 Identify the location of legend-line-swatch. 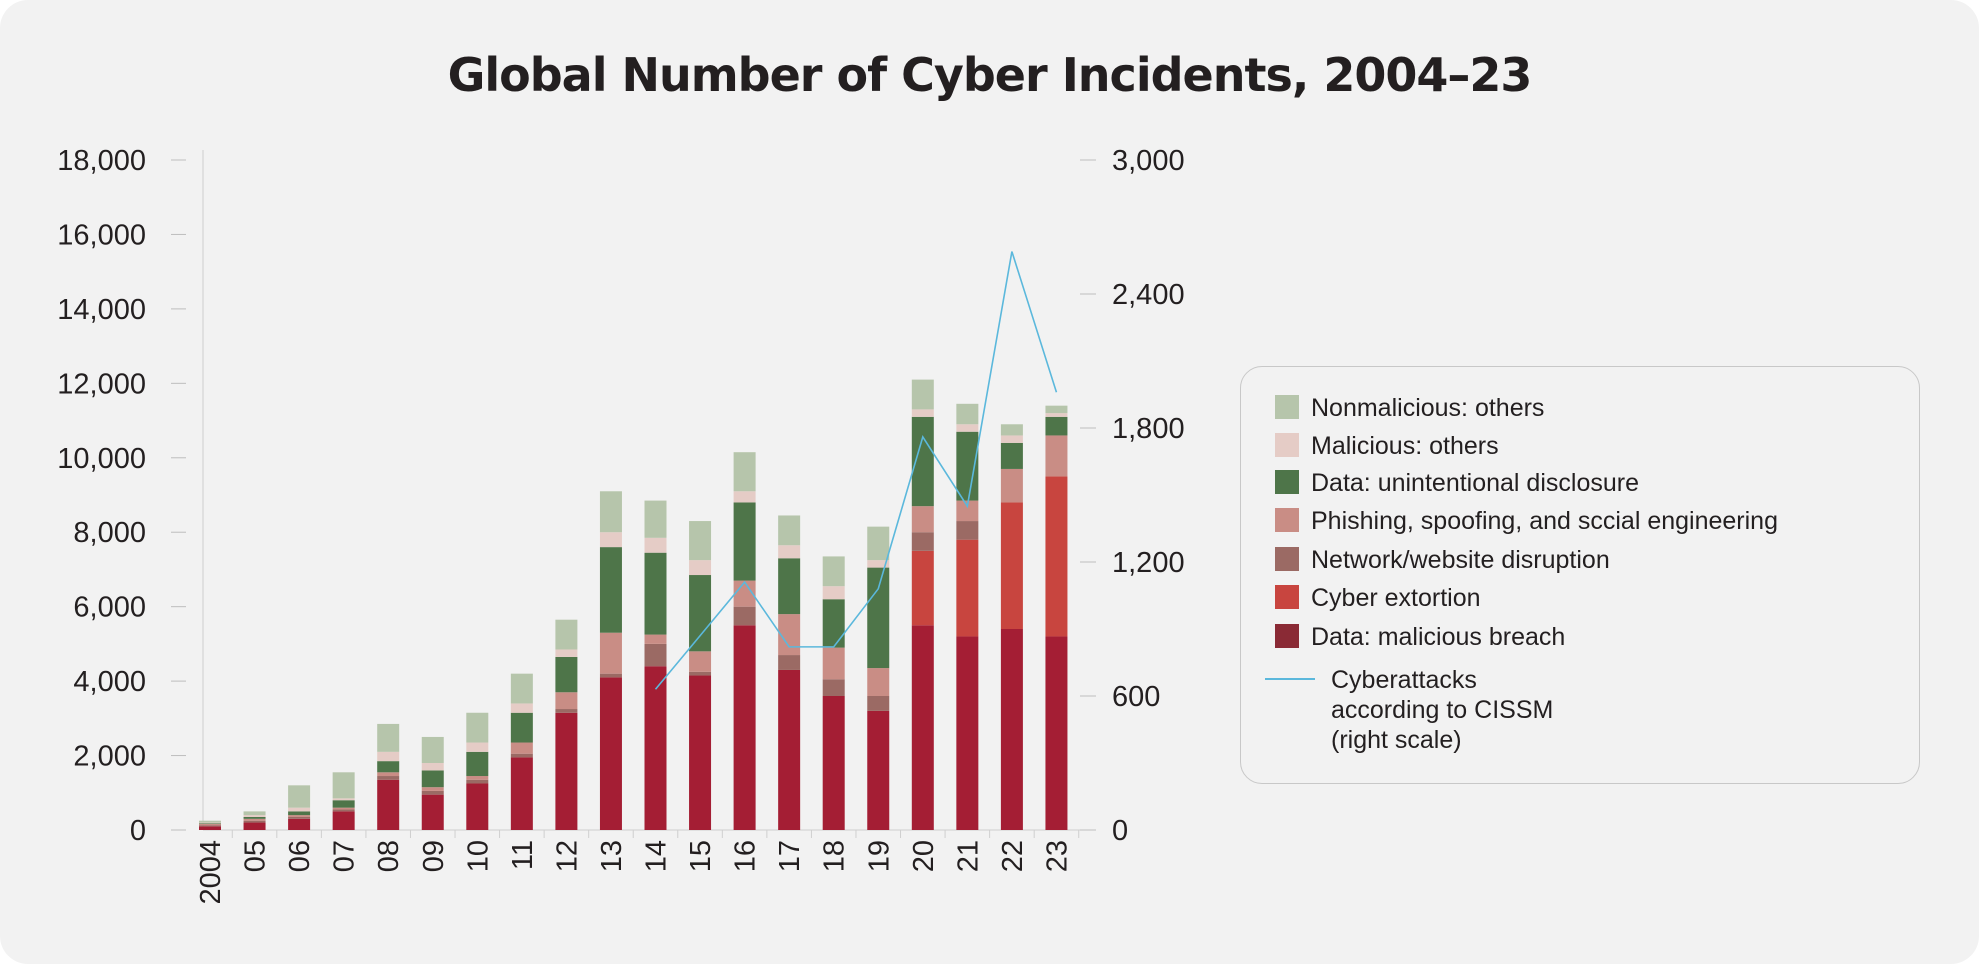
(1290, 679).